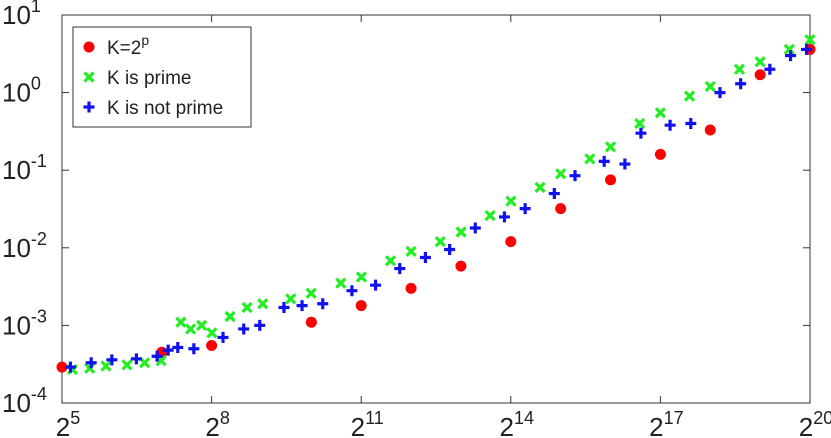  I want to click on x-tick-label: 28, so click(217, 423).